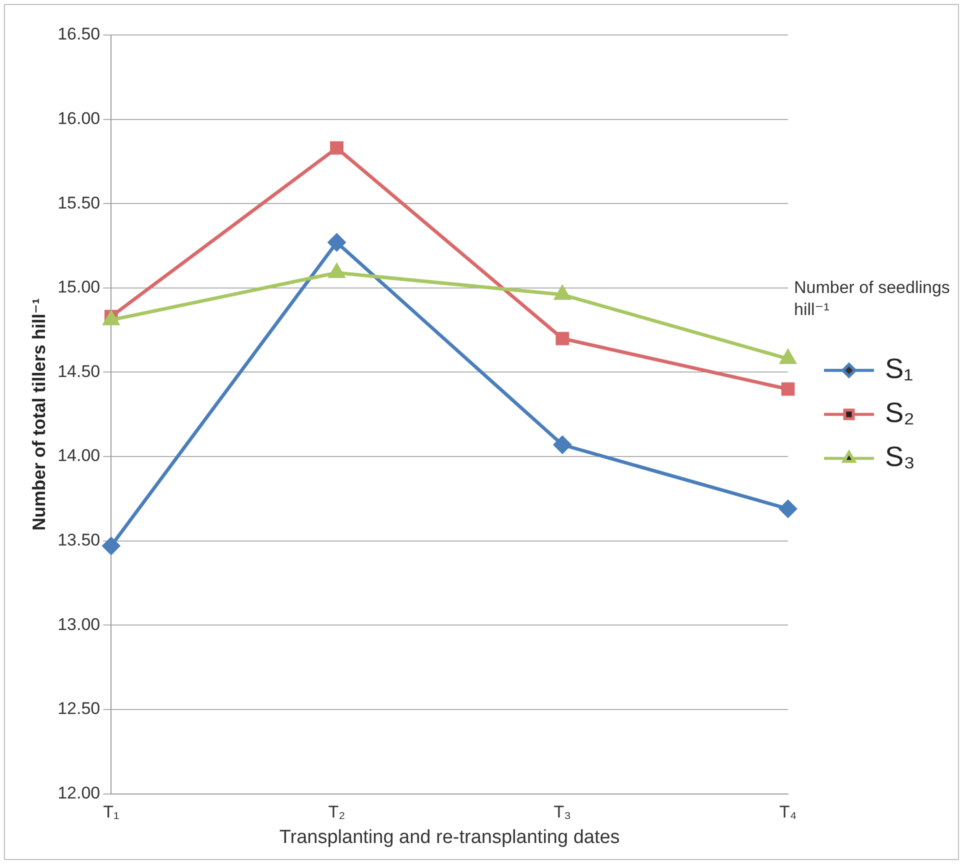  What do you see at coordinates (79, 624) in the screenshot?
I see `y-tick-label: 13.00` at bounding box center [79, 624].